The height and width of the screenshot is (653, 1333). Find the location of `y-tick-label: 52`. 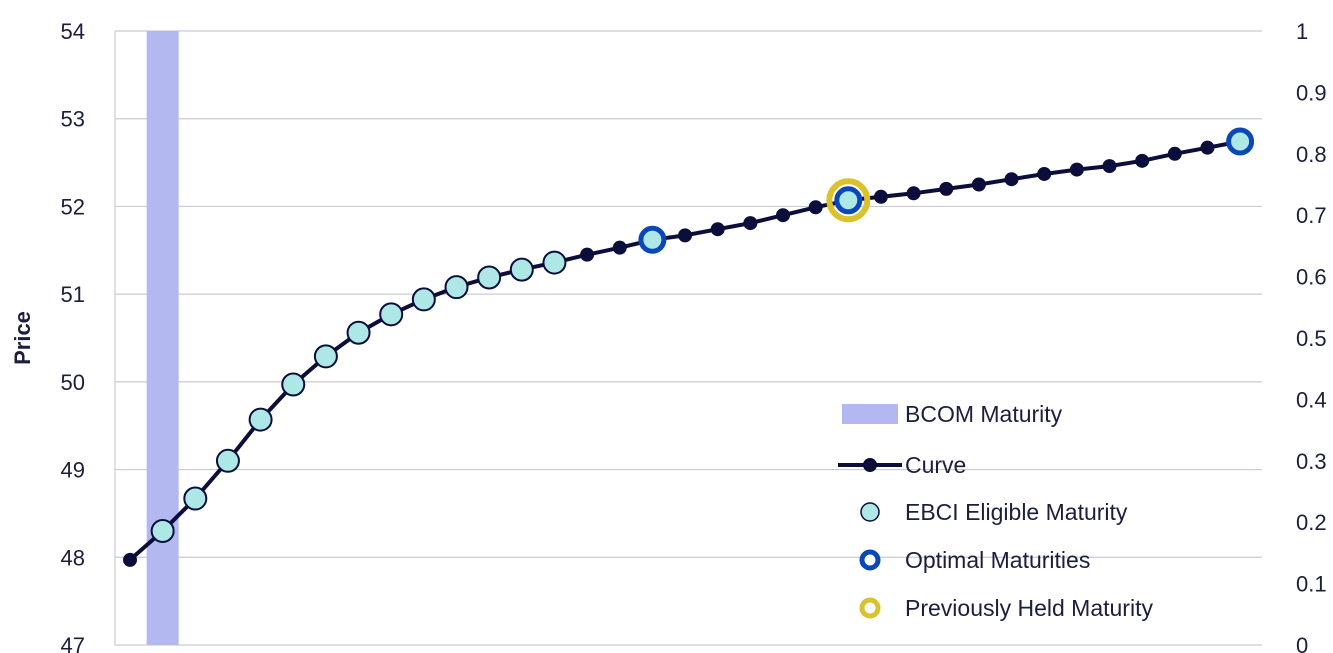

y-tick-label: 52 is located at coordinates (73, 206).